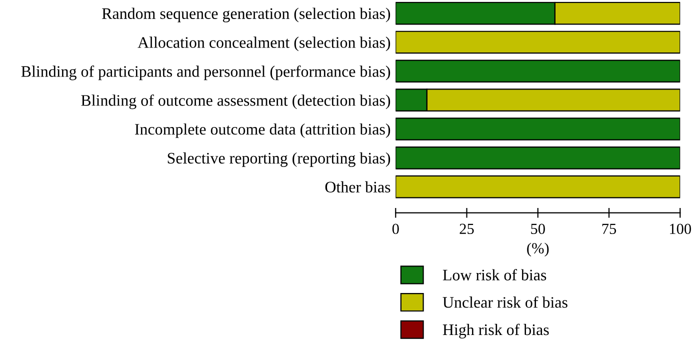  What do you see at coordinates (505, 302) in the screenshot?
I see `legend-label: Unclear risk of bias` at bounding box center [505, 302].